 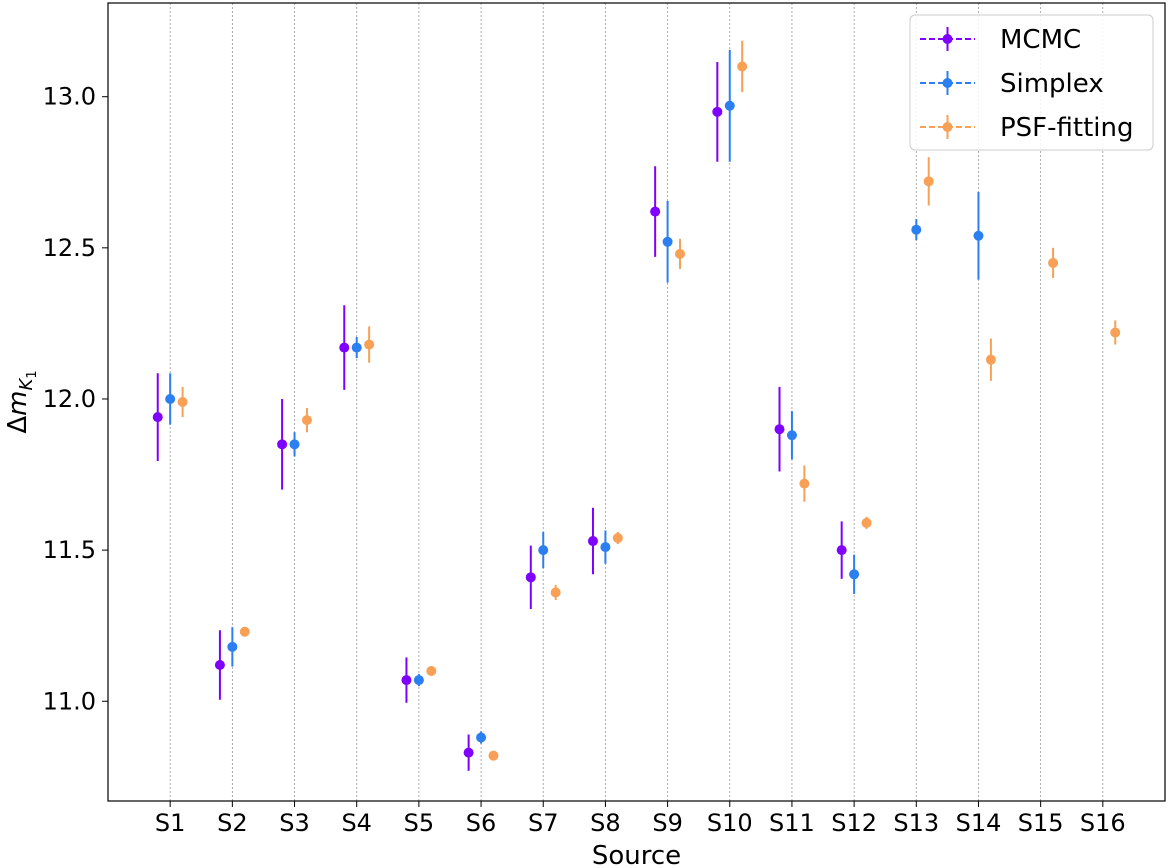 What do you see at coordinates (294, 823) in the screenshot?
I see `x-tick-label: S3` at bounding box center [294, 823].